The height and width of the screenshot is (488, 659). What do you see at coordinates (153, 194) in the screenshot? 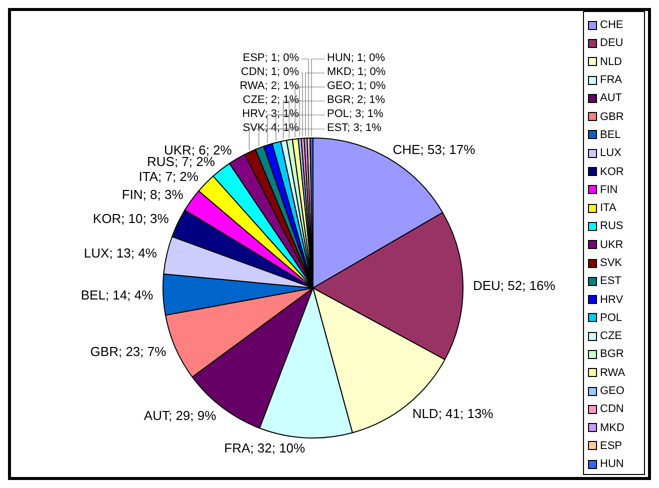
I see `data-label: FIN; 8; 3%` at bounding box center [153, 194].